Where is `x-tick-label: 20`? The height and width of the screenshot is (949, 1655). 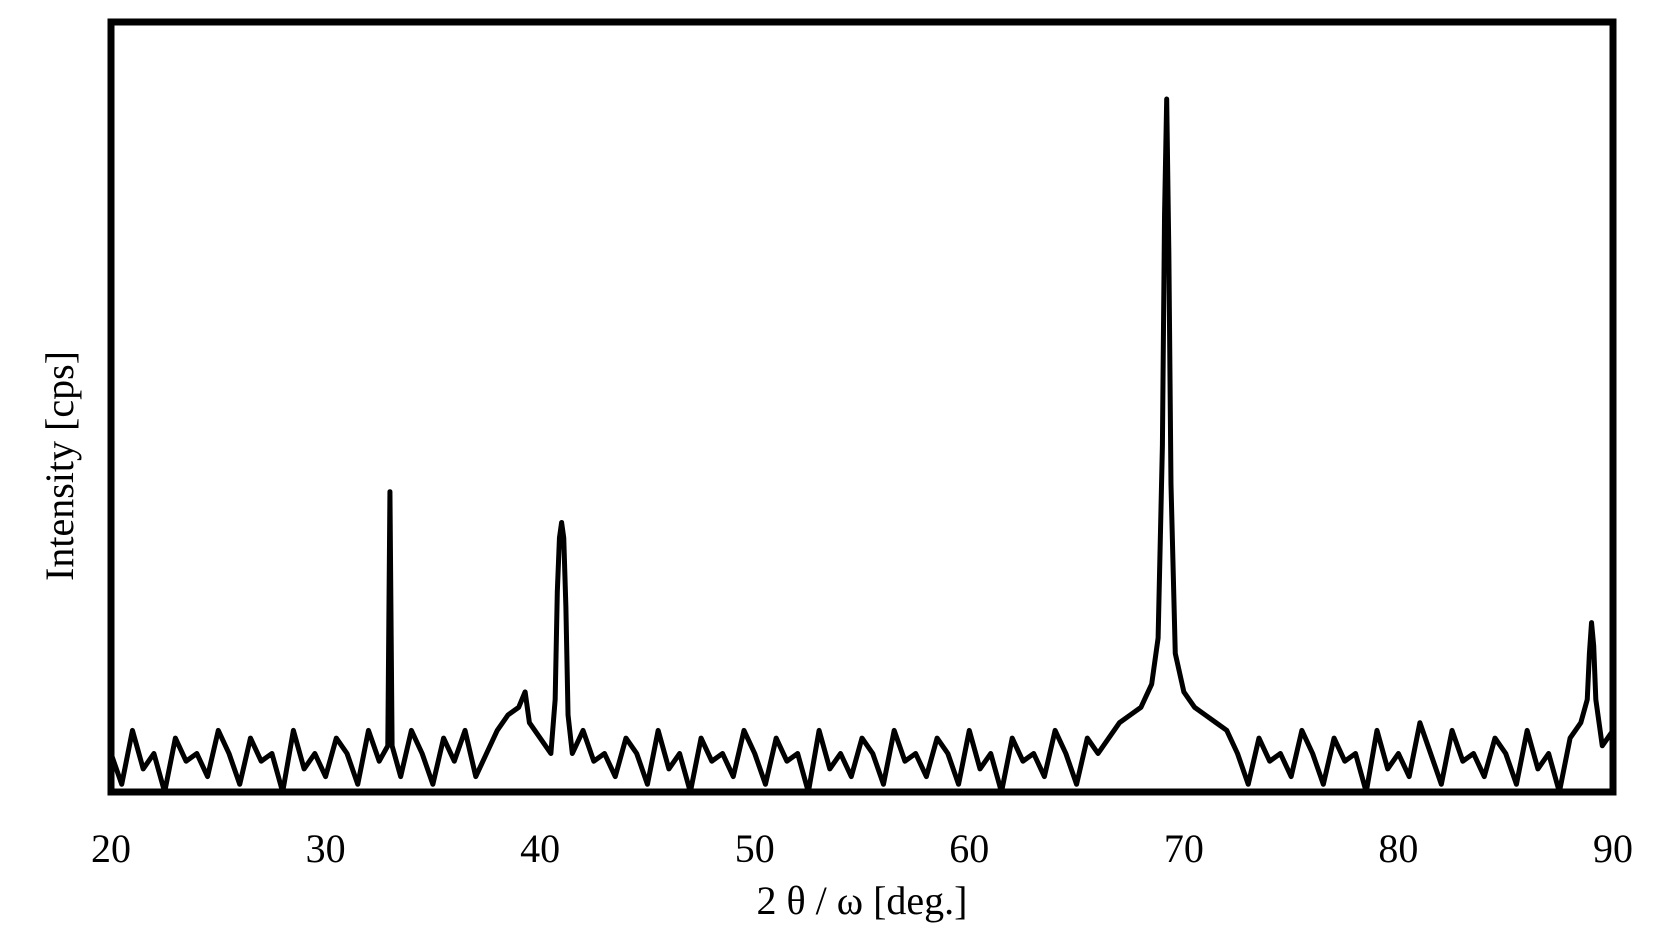 x-tick-label: 20 is located at coordinates (111, 848).